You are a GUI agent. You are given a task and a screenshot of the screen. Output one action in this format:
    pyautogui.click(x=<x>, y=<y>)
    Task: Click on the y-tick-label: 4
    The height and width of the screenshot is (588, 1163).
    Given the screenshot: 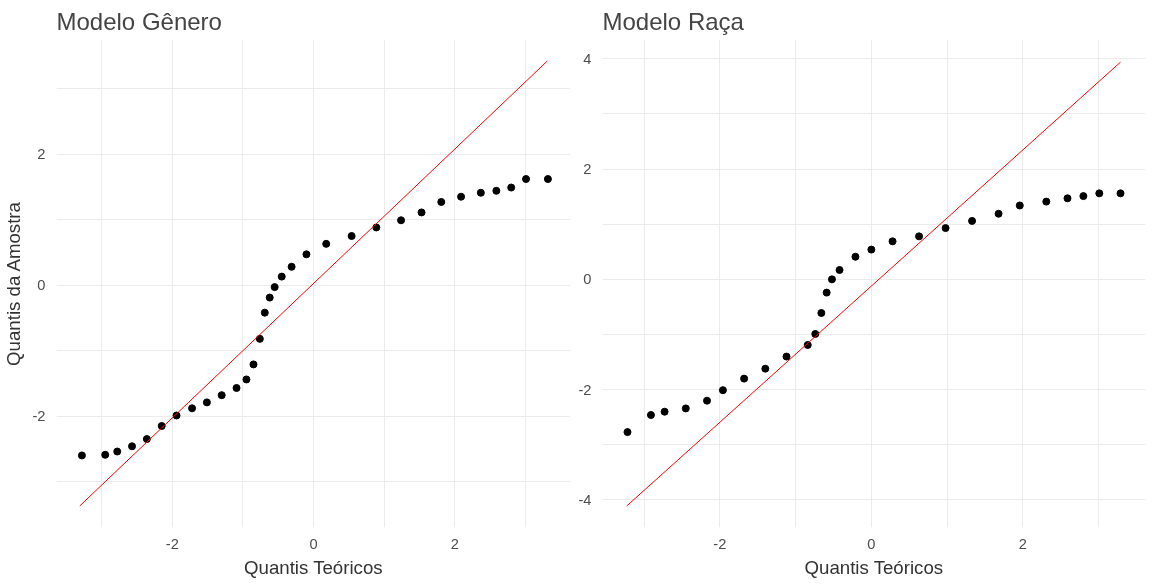 What is the action you would take?
    pyautogui.click(x=587, y=58)
    